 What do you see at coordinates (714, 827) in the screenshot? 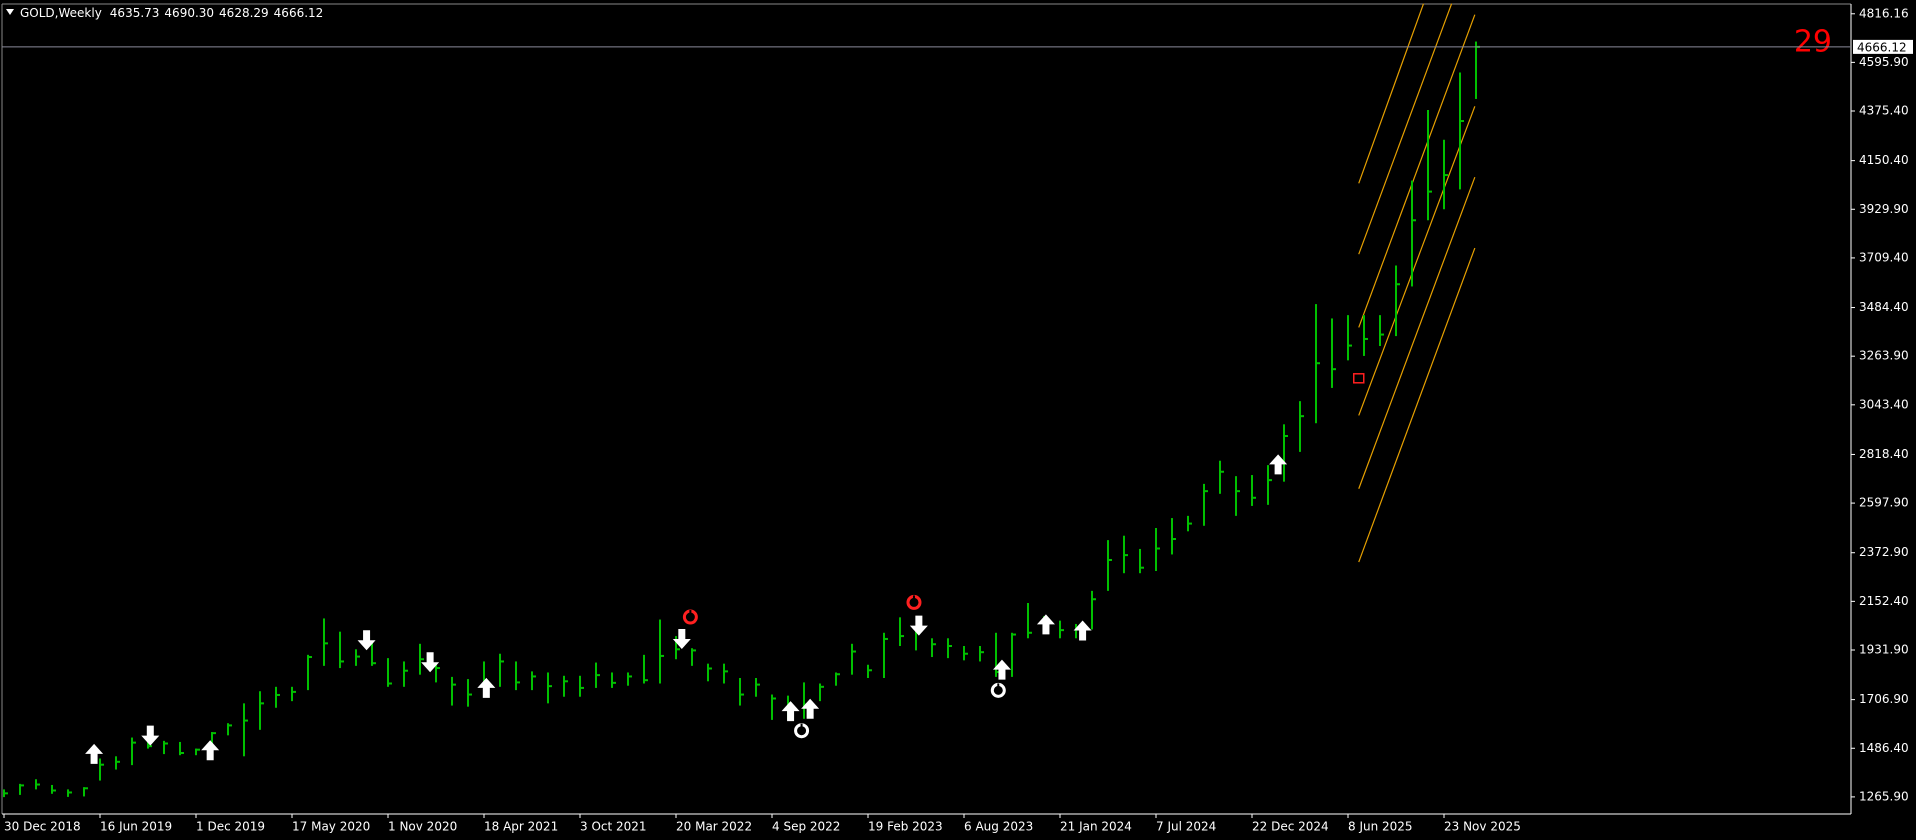
I see `x-tick-label: 20 Mar 2022` at bounding box center [714, 827].